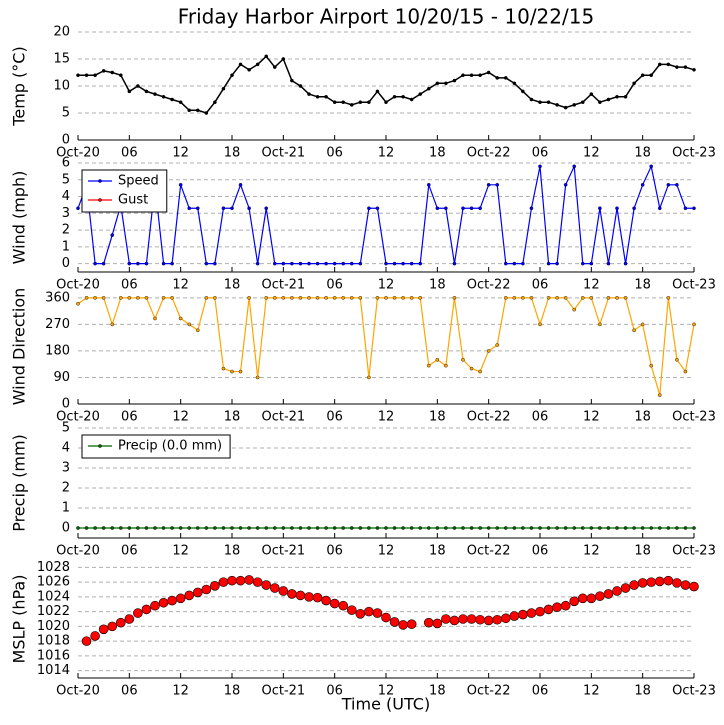  I want to click on y-tick-label: 1026, so click(53, 582).